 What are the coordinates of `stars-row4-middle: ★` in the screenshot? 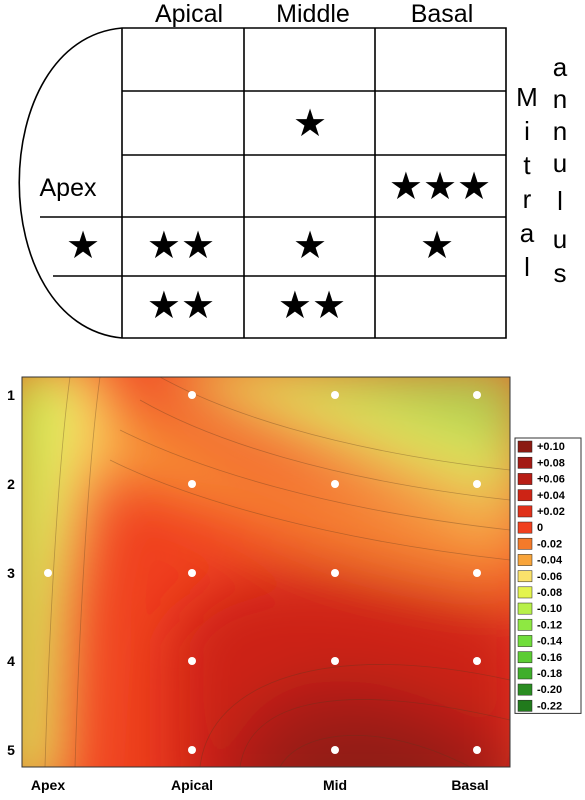 It's located at (310, 246).